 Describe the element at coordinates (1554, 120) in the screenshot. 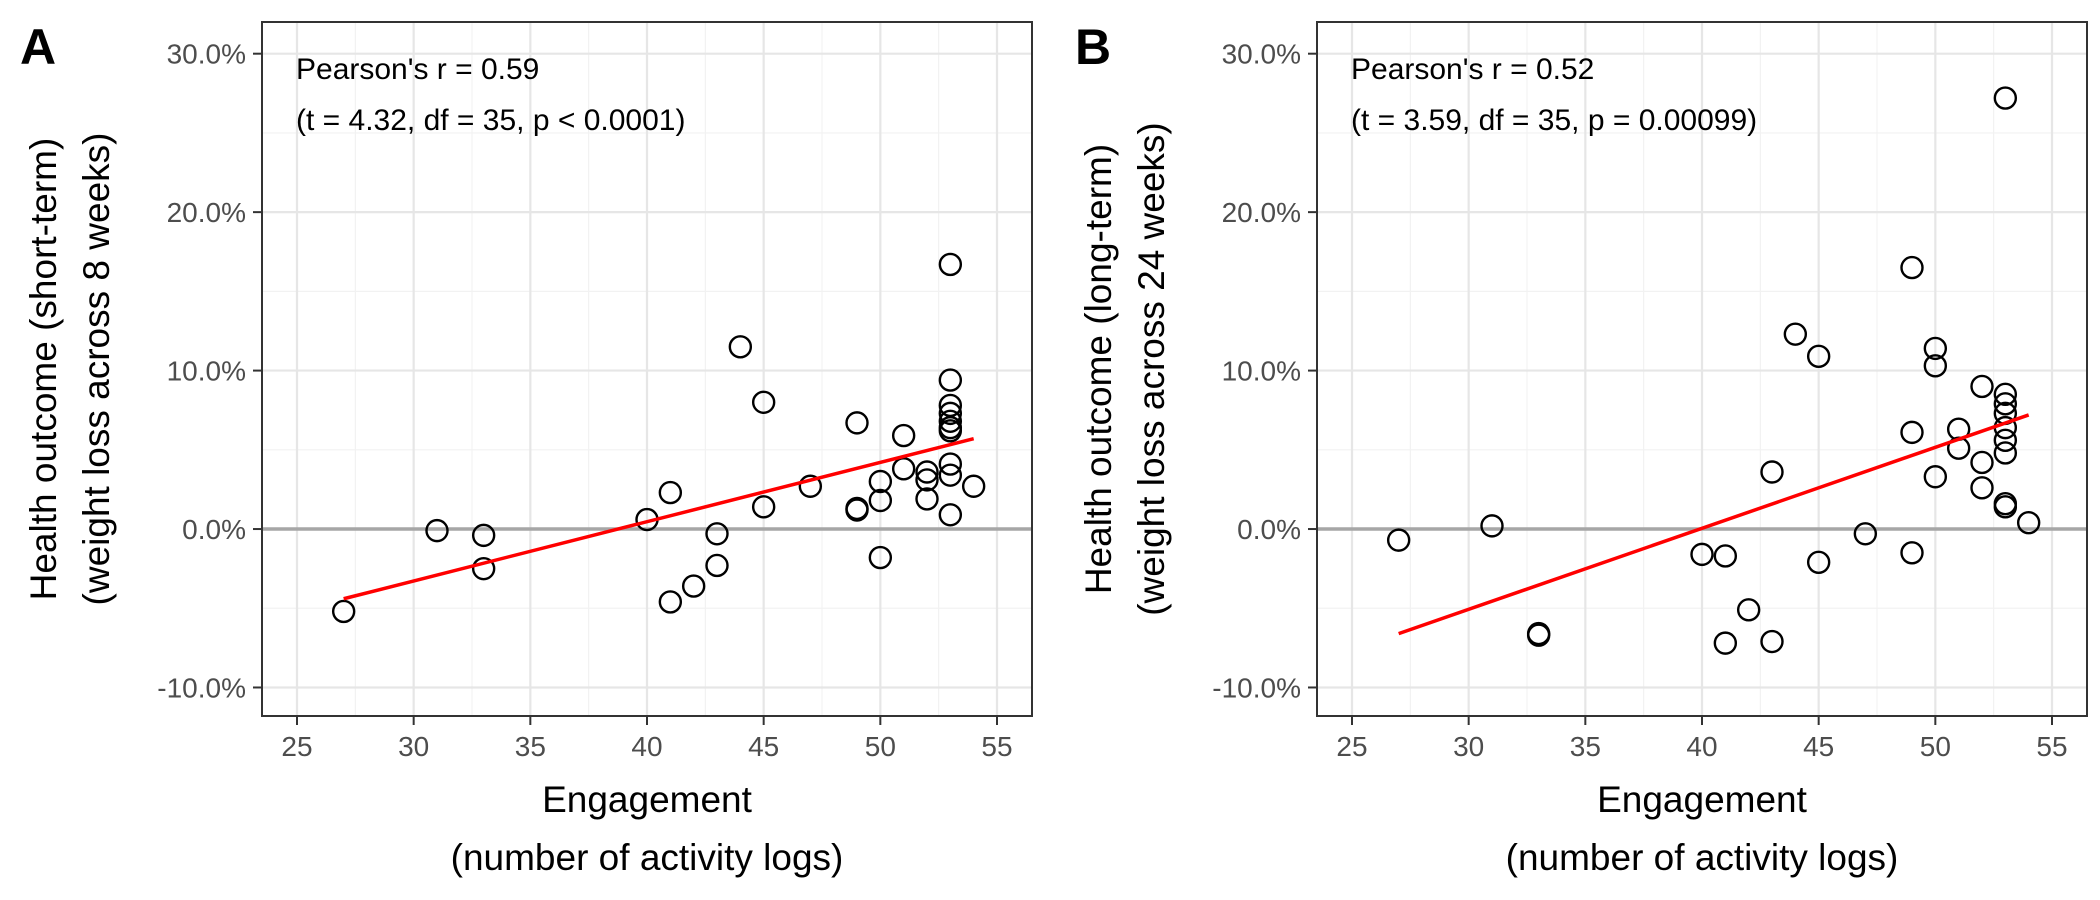

I see `panel-b-annotation-line-2: (t = 3.59, df = 35, p = 0.00099)` at that location.